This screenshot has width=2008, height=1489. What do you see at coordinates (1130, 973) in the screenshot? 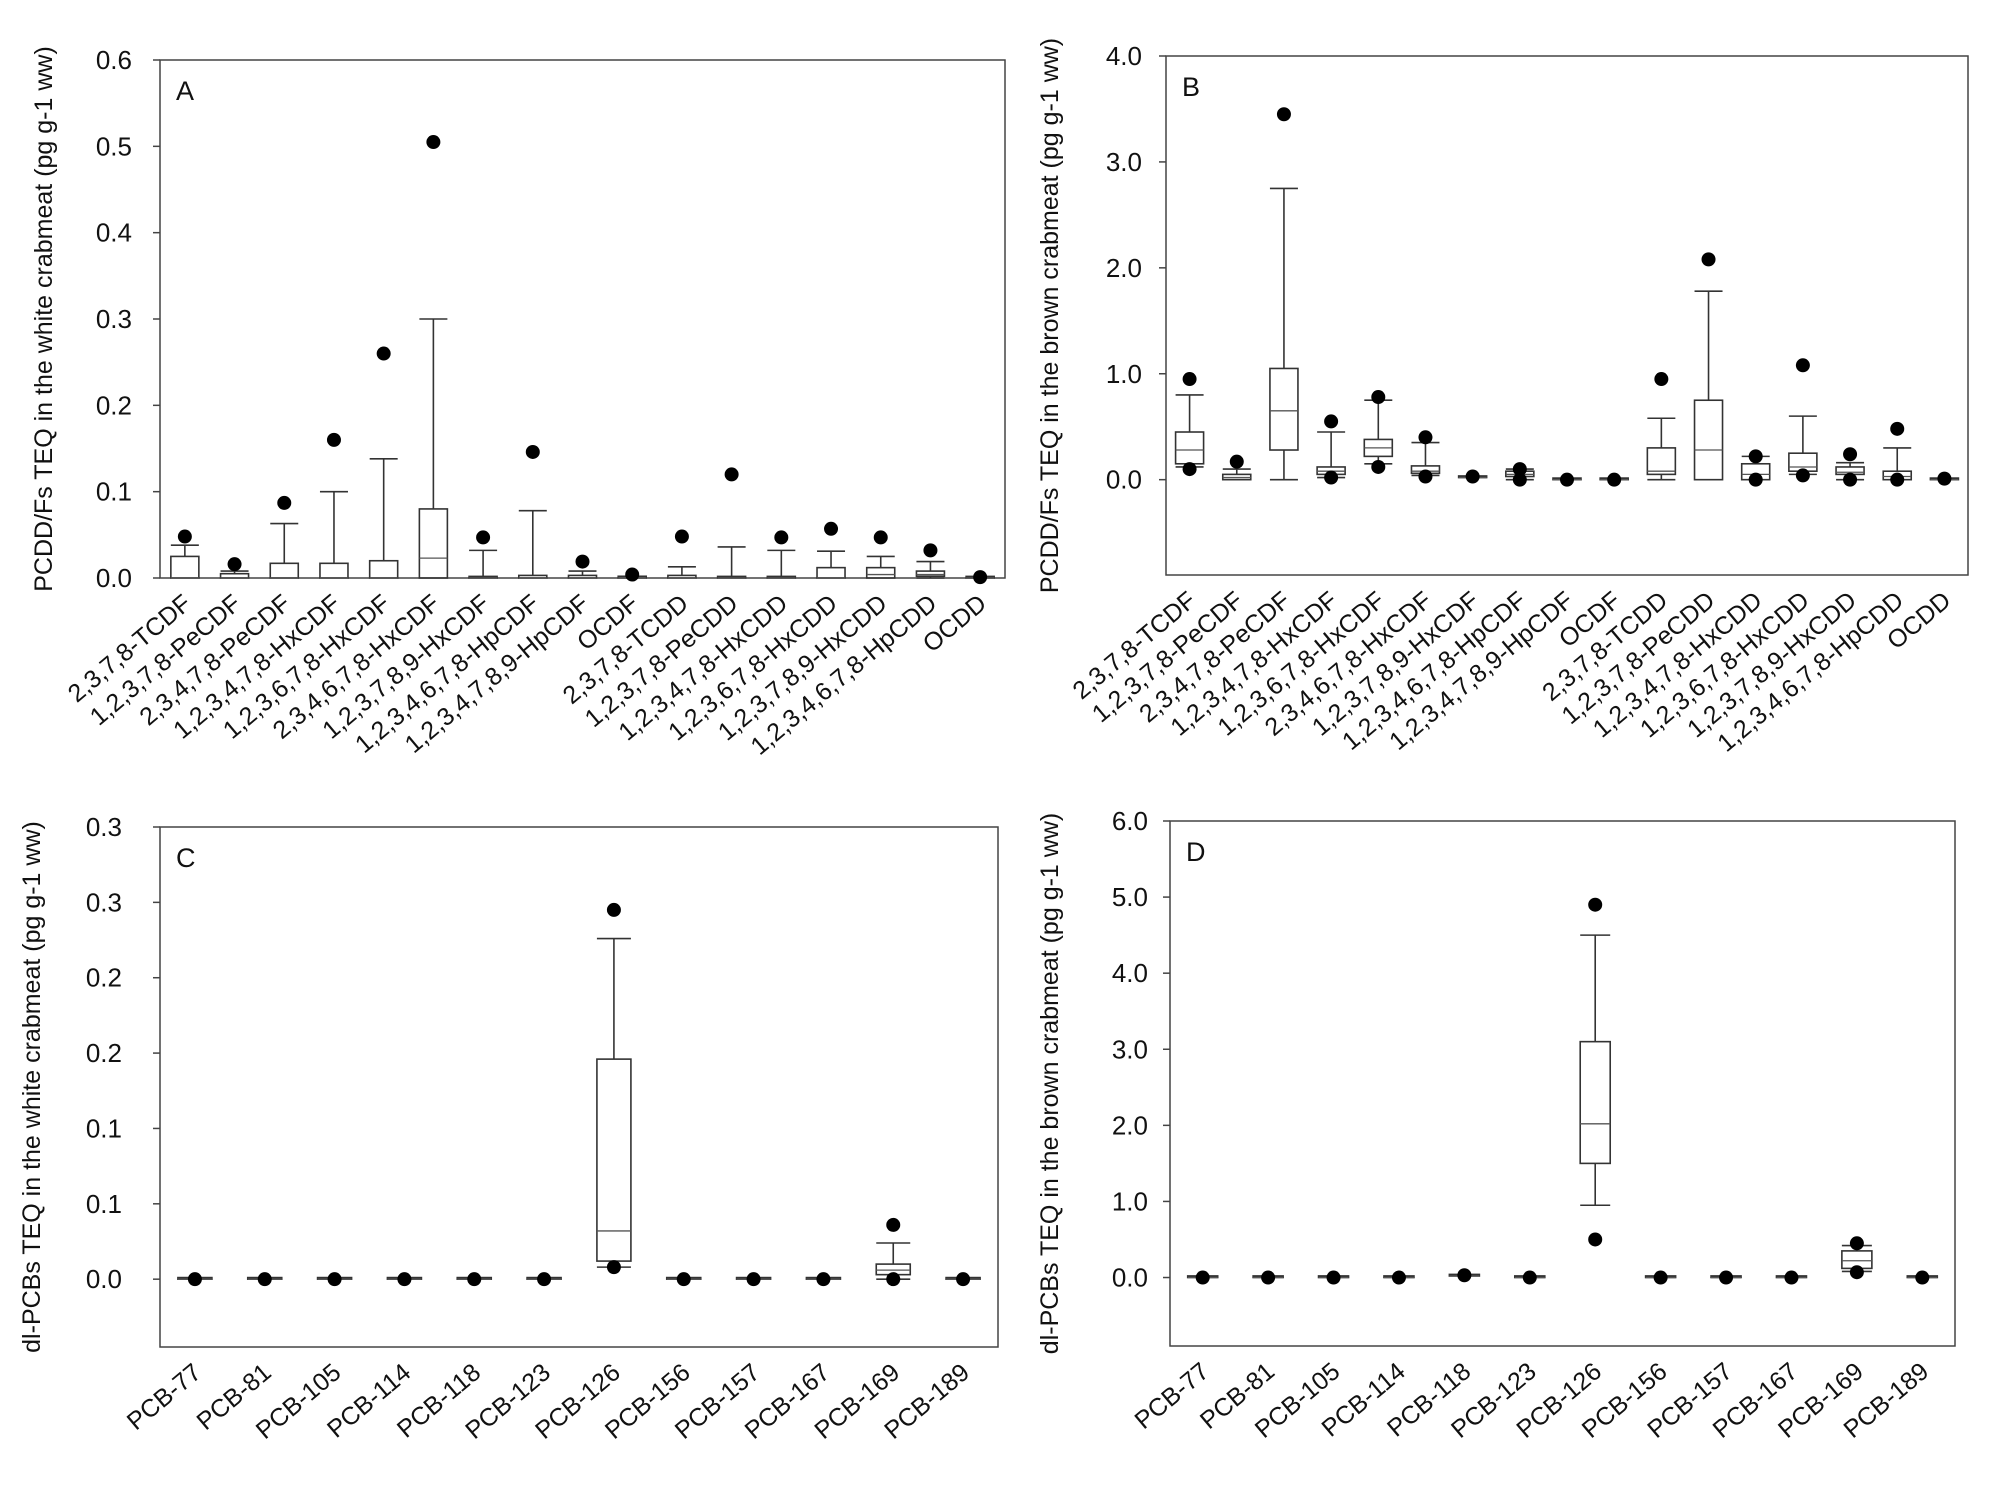
I see `y-tick-label: 4.0` at bounding box center [1130, 973].